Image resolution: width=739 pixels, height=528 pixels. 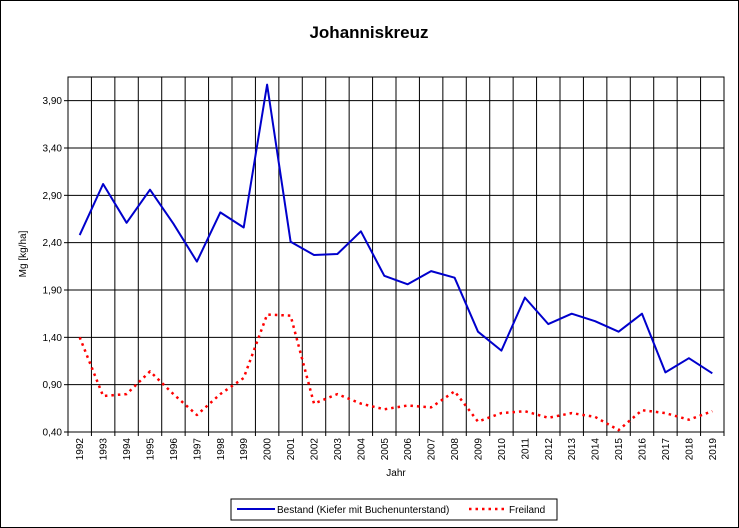 What do you see at coordinates (479, 449) in the screenshot?
I see `x-tick-label: 2009` at bounding box center [479, 449].